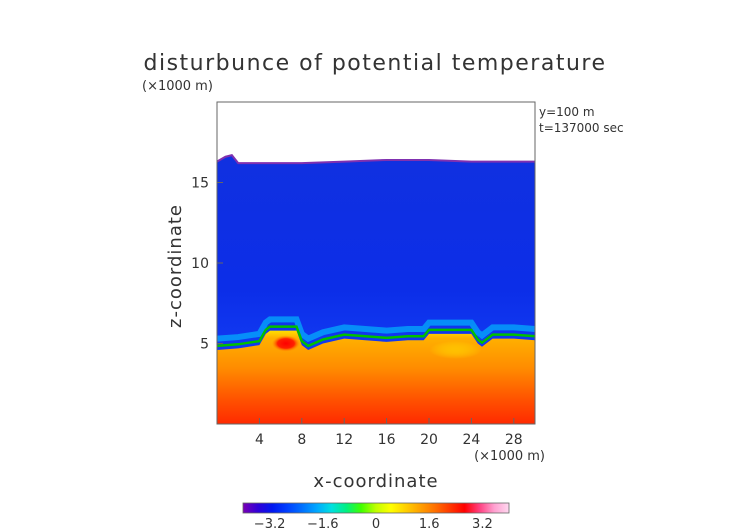 This screenshot has height=532, width=752. Describe the element at coordinates (204, 345) in the screenshot. I see `y-tick-label: 5` at that location.